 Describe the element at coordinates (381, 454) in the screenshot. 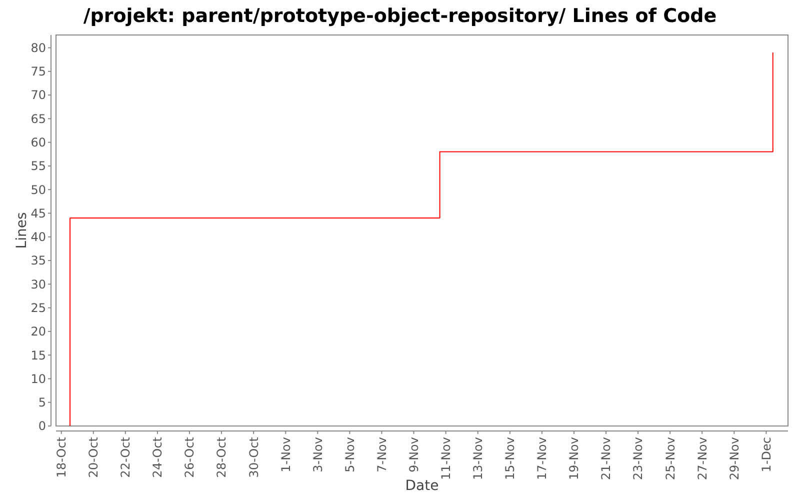

I see `x-tick-label: 7-Nov` at that location.